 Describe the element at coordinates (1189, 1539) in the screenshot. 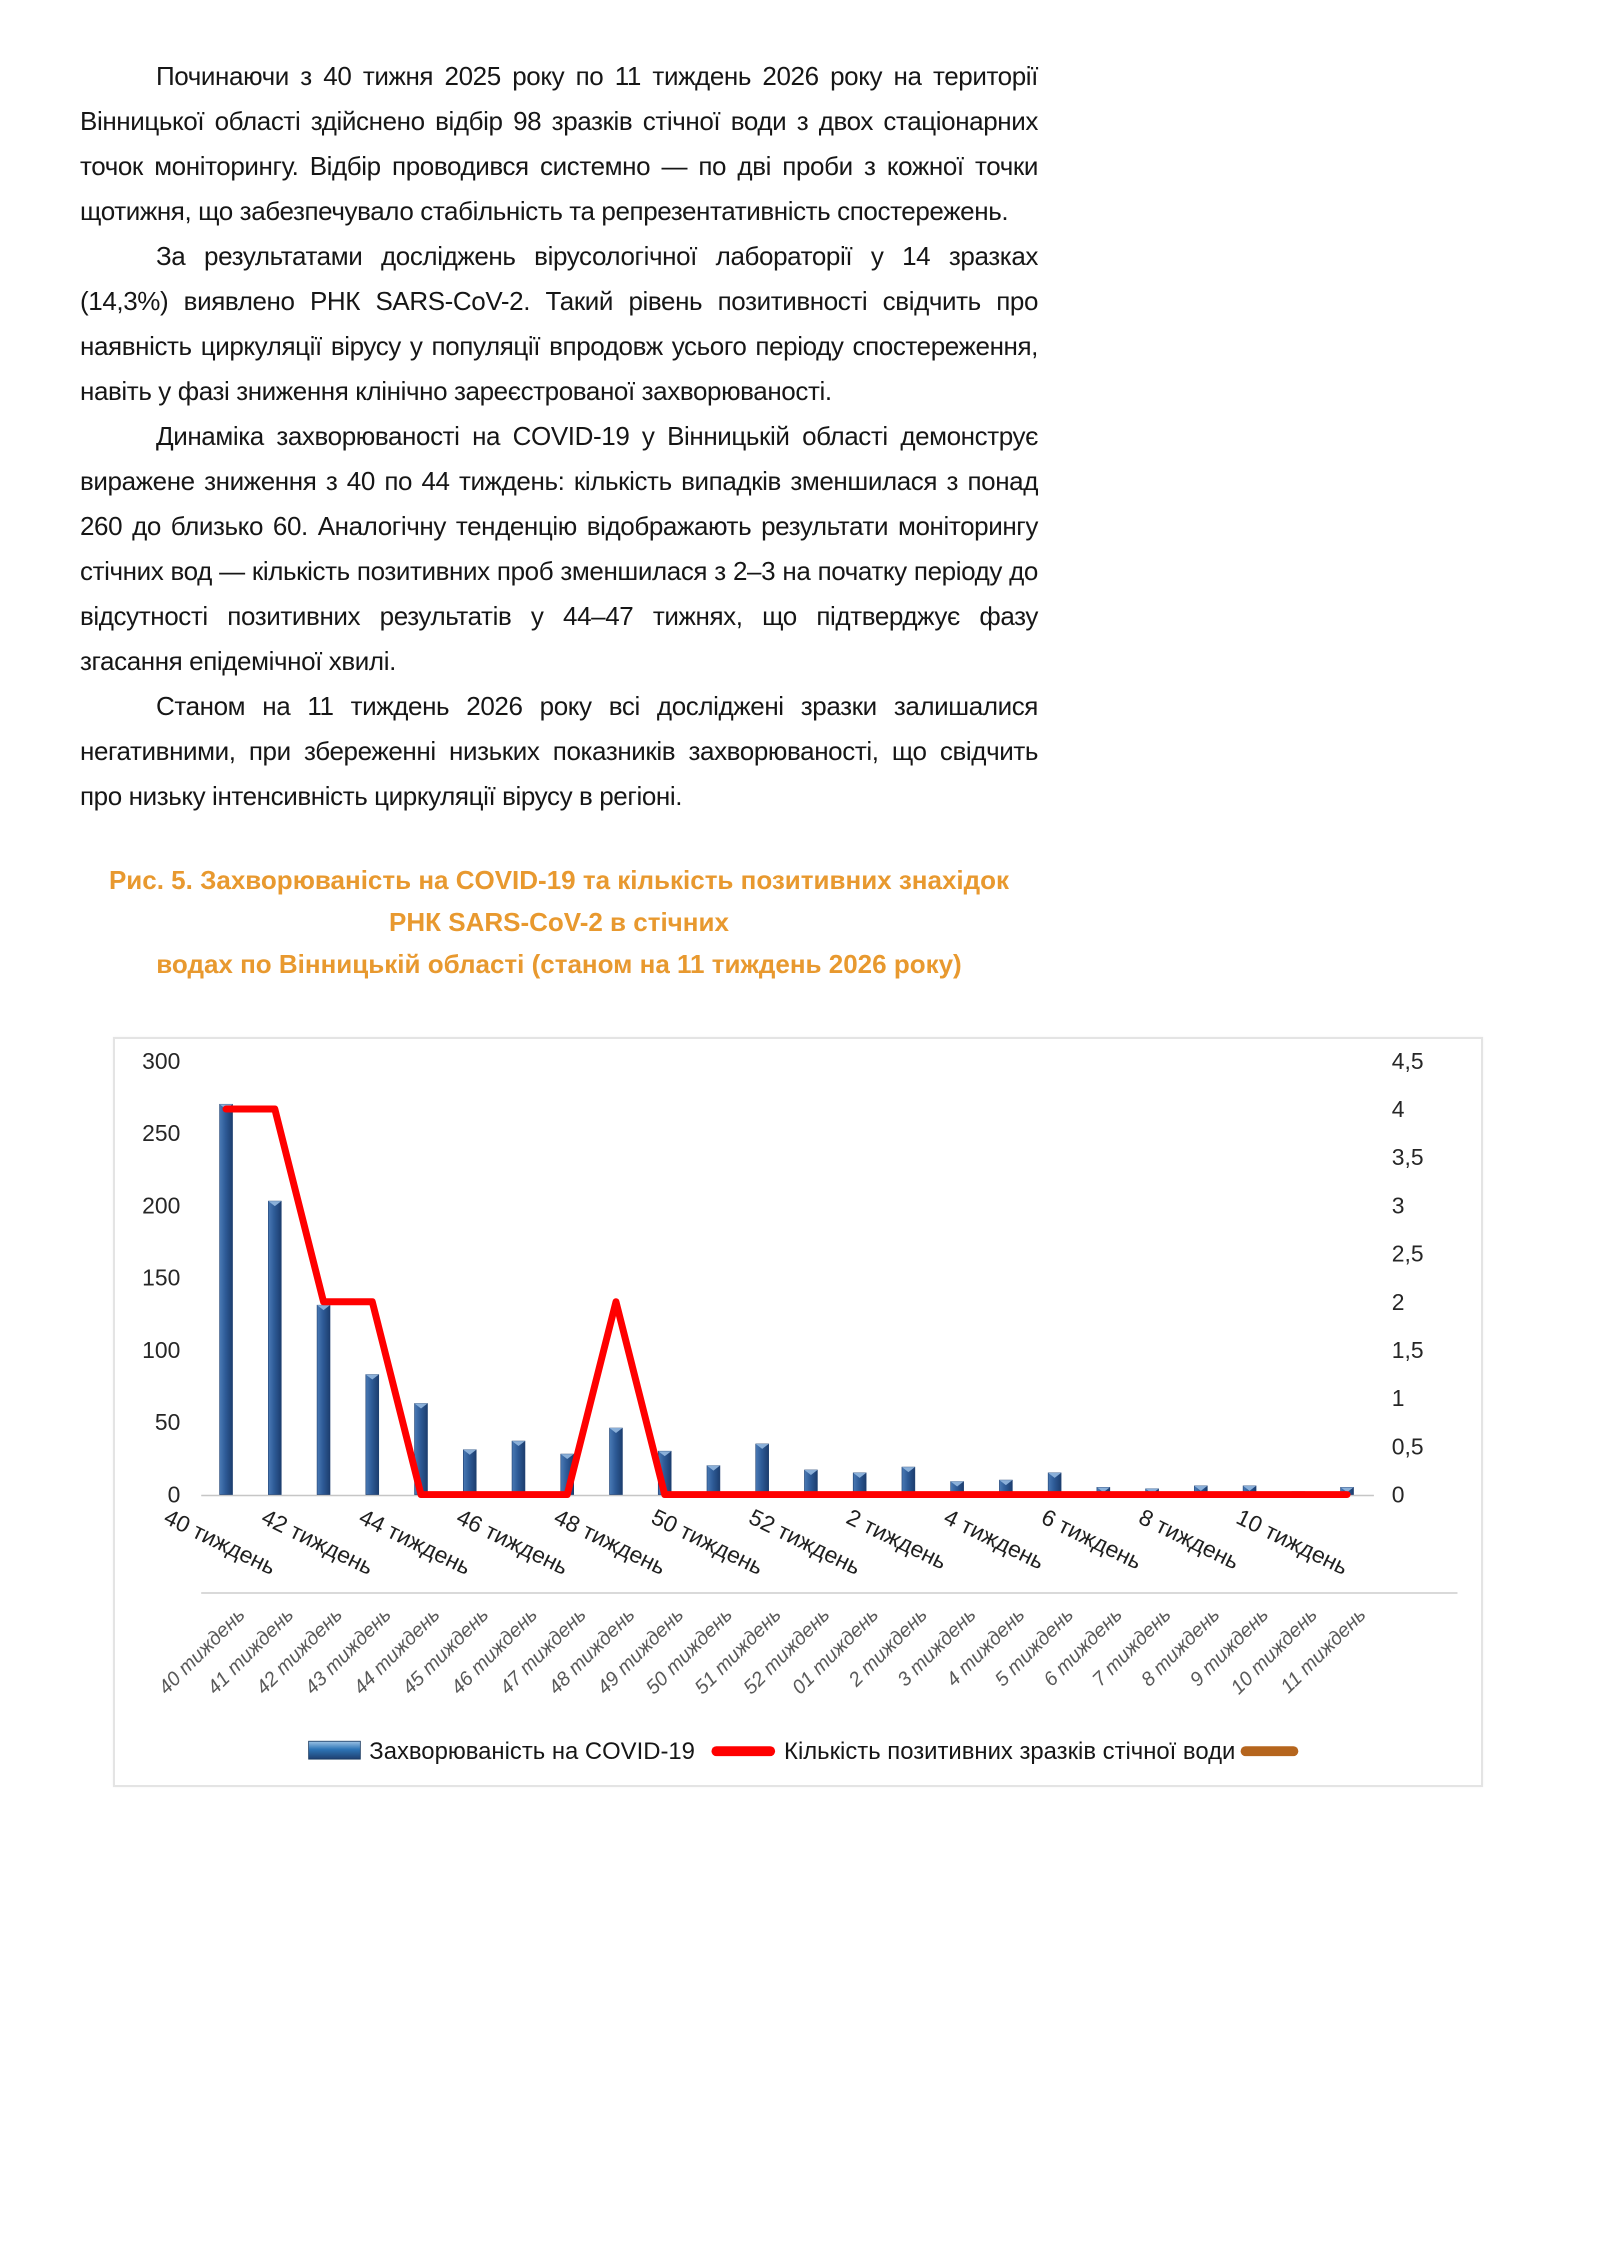

I see `x-axis-primary-label: 8 тиждень` at that location.